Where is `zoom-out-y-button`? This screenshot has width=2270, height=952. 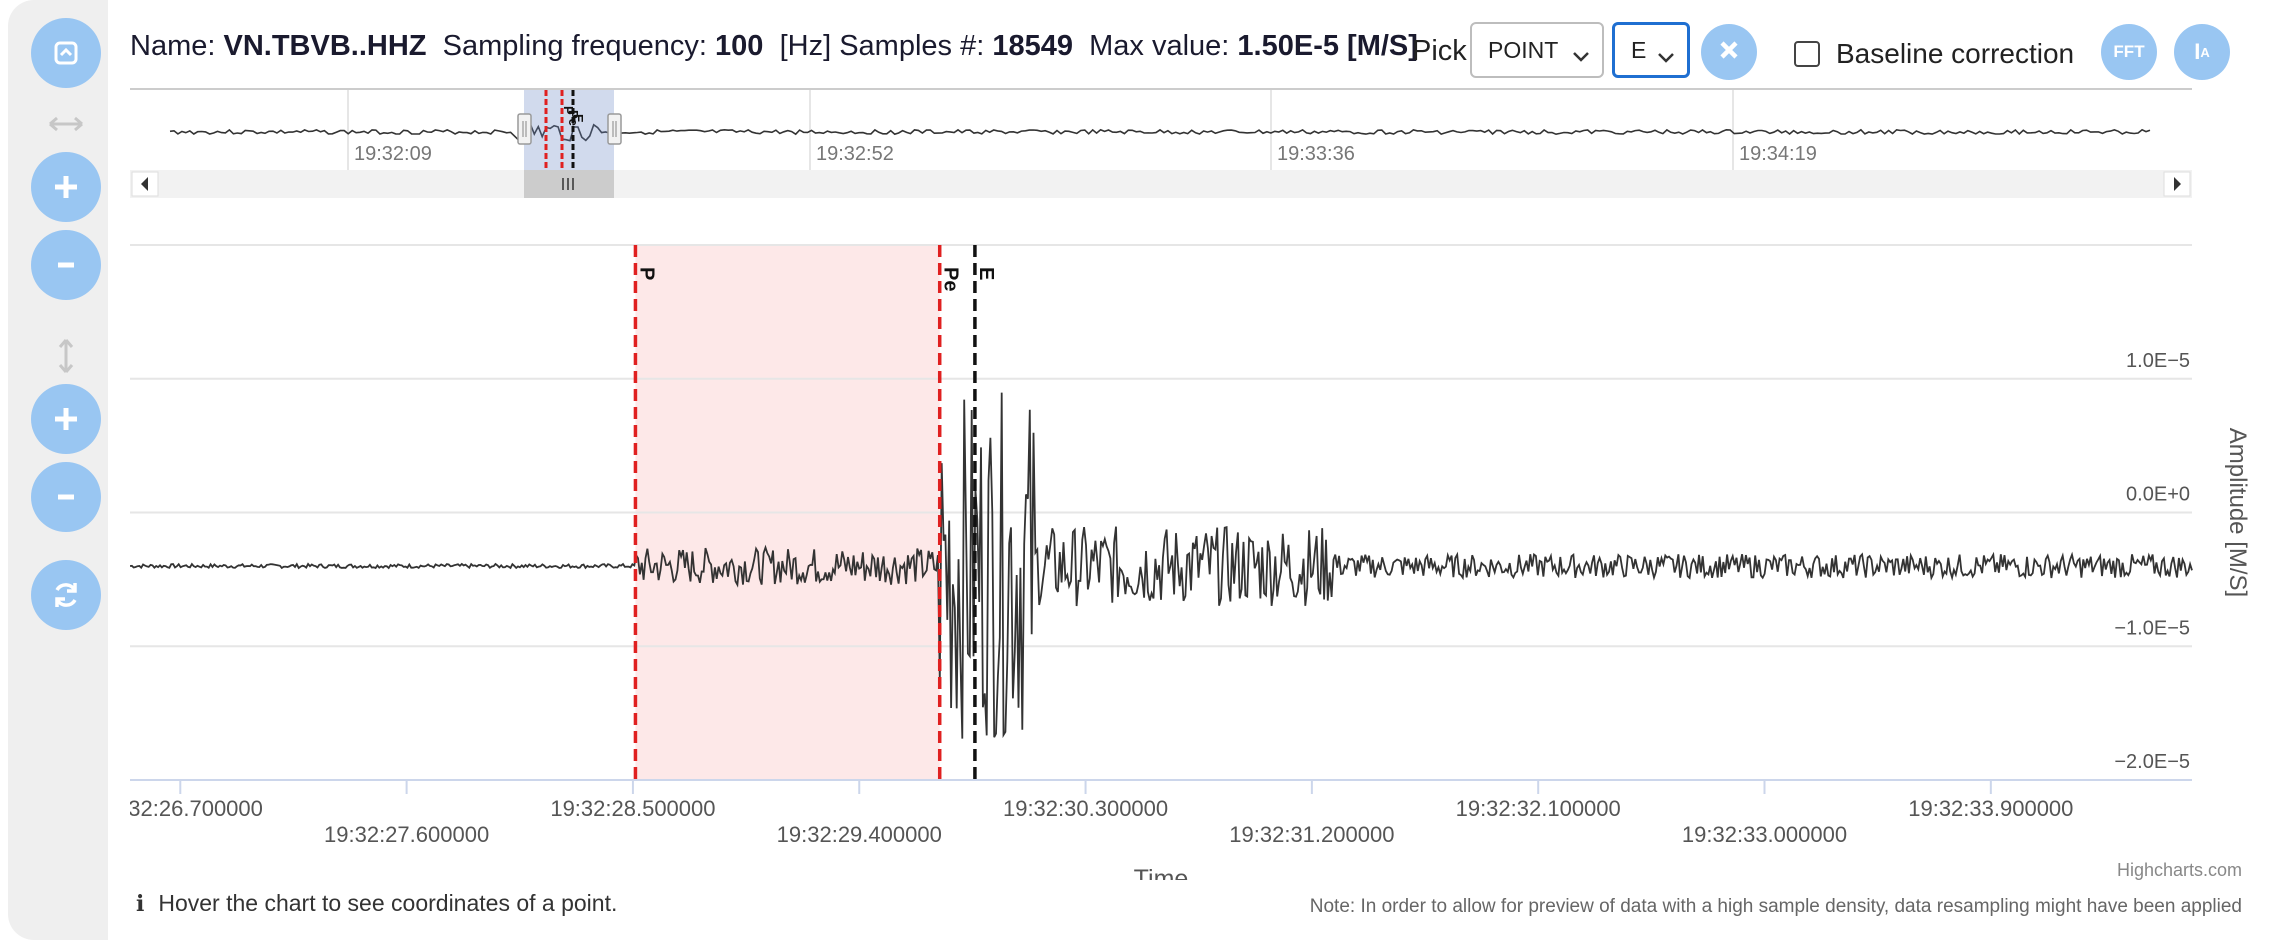
zoom-out-y-button is located at coordinates (66, 497).